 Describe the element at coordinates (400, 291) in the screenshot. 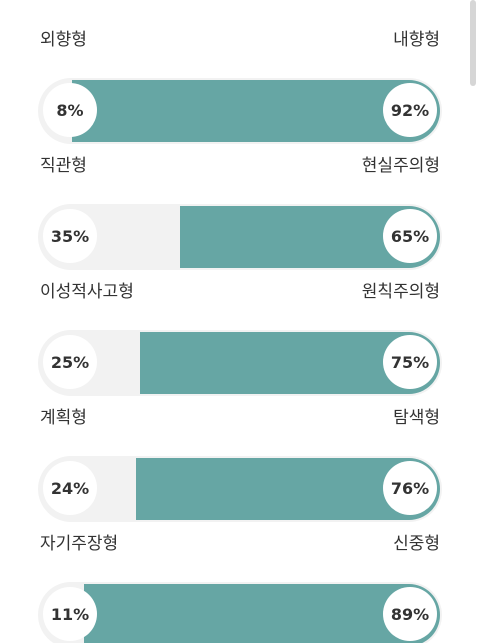

I see `right-trait-label: 원칙주의형` at that location.